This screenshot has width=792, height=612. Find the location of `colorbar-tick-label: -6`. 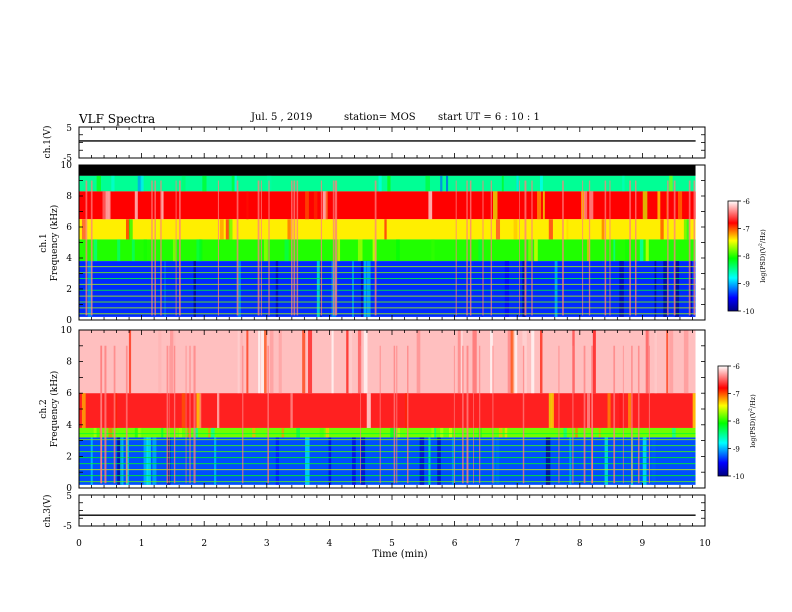

colorbar-tick-label: -6 is located at coordinates (746, 202).